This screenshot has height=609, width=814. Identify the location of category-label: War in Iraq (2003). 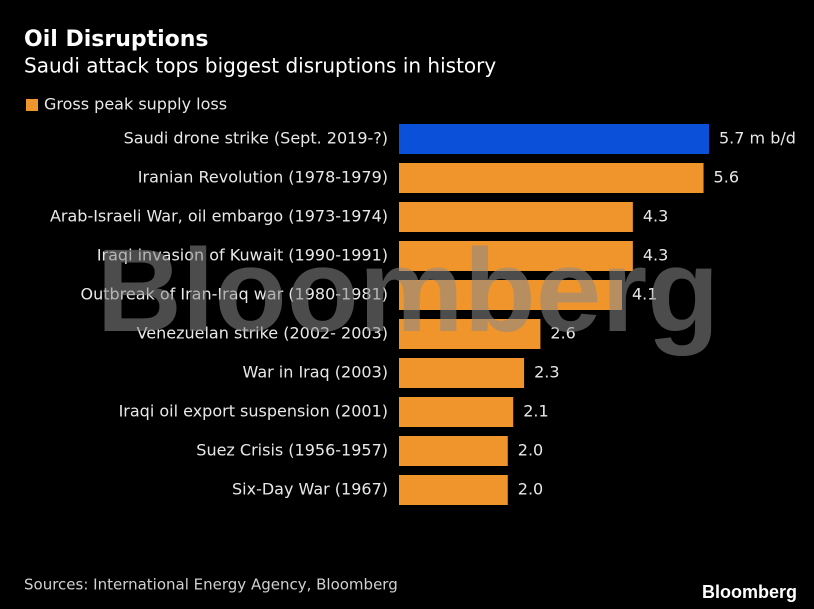
(315, 372).